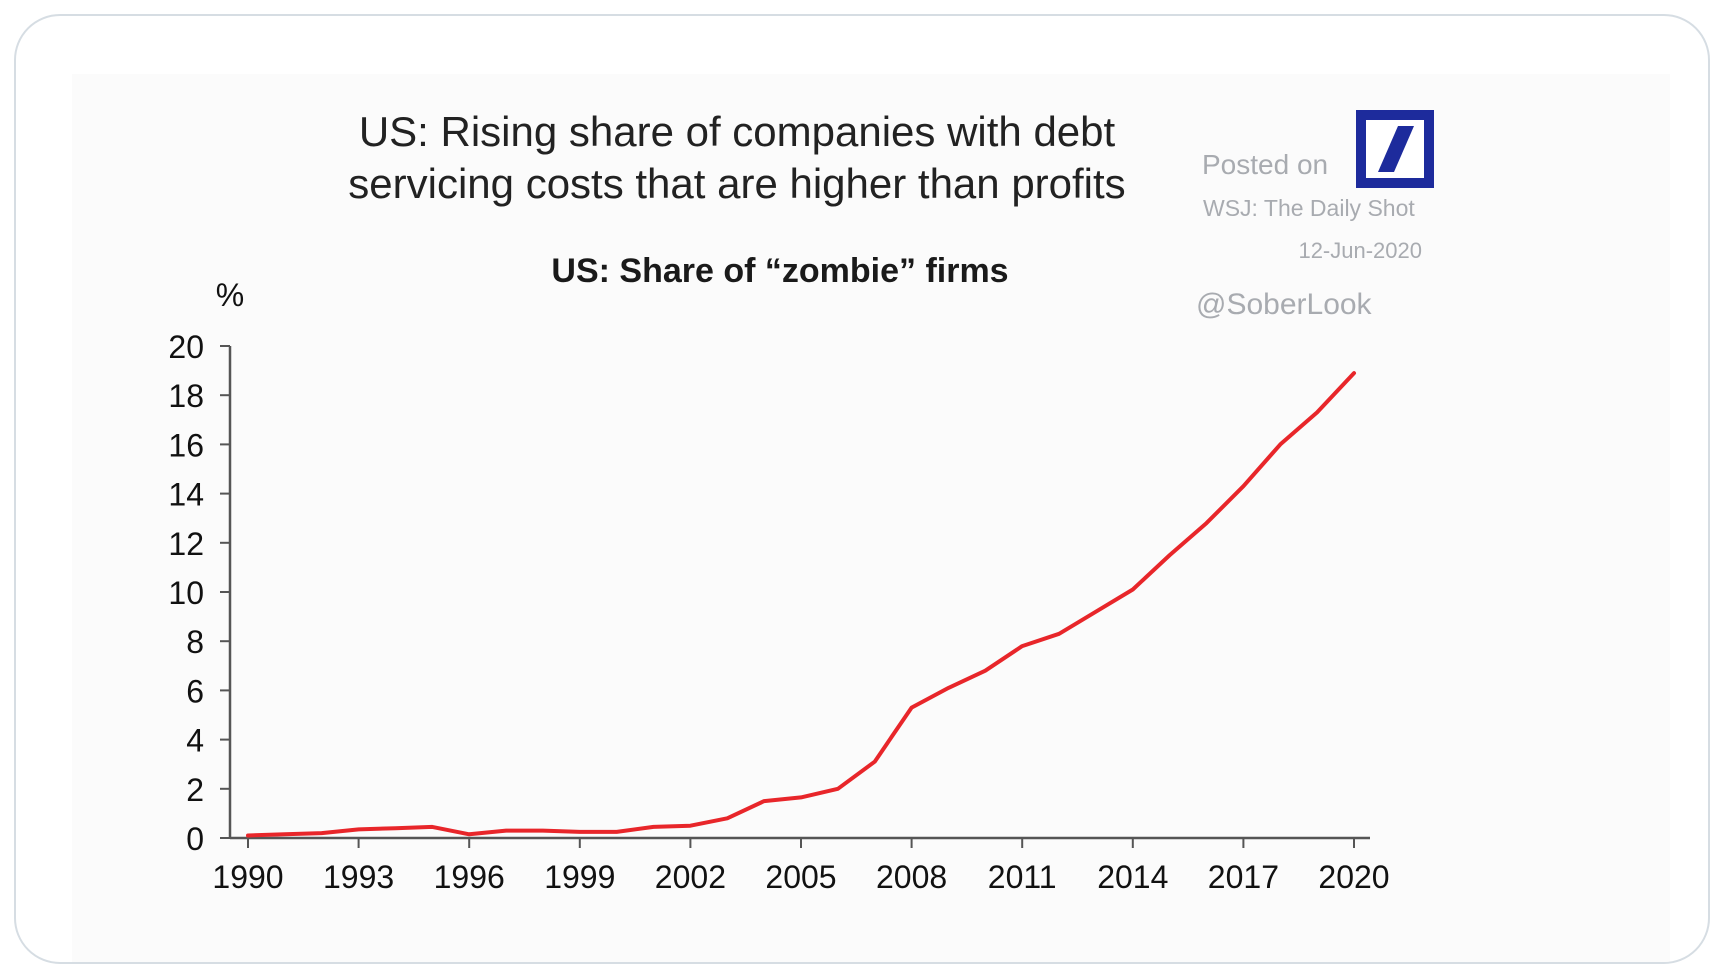 The width and height of the screenshot is (1726, 978). Describe the element at coordinates (186, 396) in the screenshot. I see `y-tick-label: 18` at that location.